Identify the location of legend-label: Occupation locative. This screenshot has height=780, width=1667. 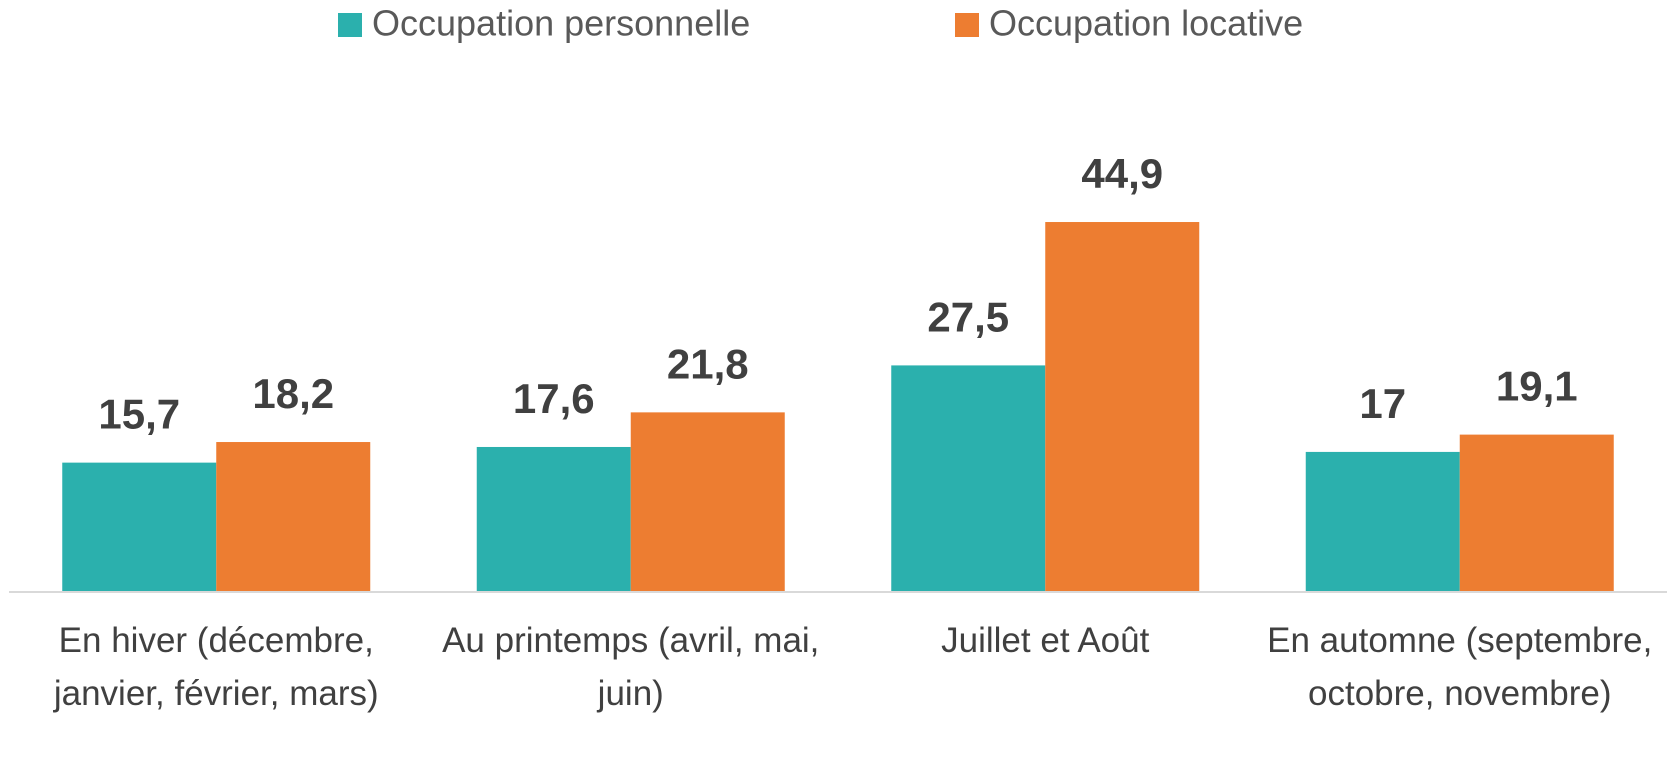
(1146, 23).